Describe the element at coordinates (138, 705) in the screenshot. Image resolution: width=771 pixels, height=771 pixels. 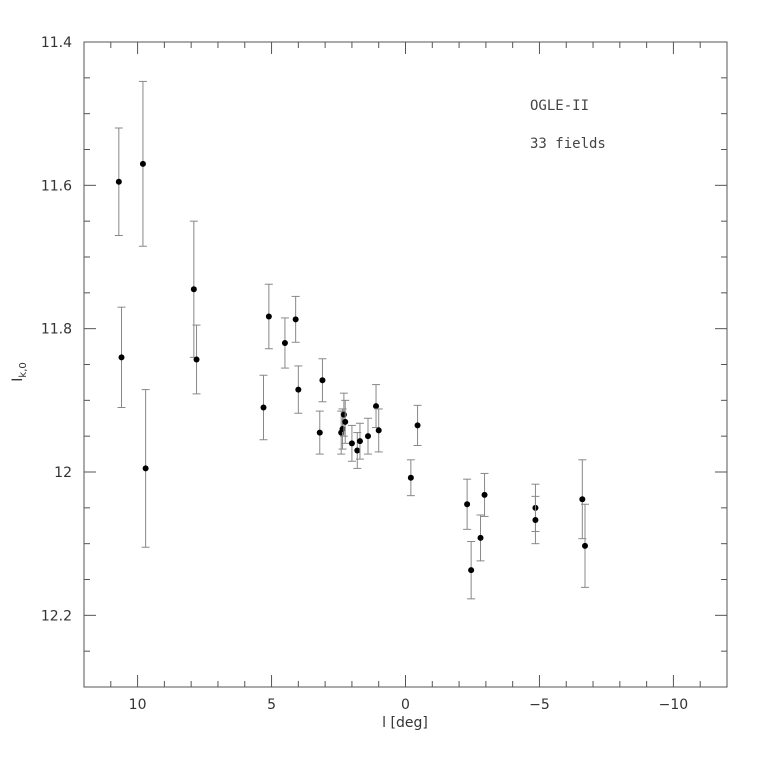
I see `x-tick-label: 10` at that location.